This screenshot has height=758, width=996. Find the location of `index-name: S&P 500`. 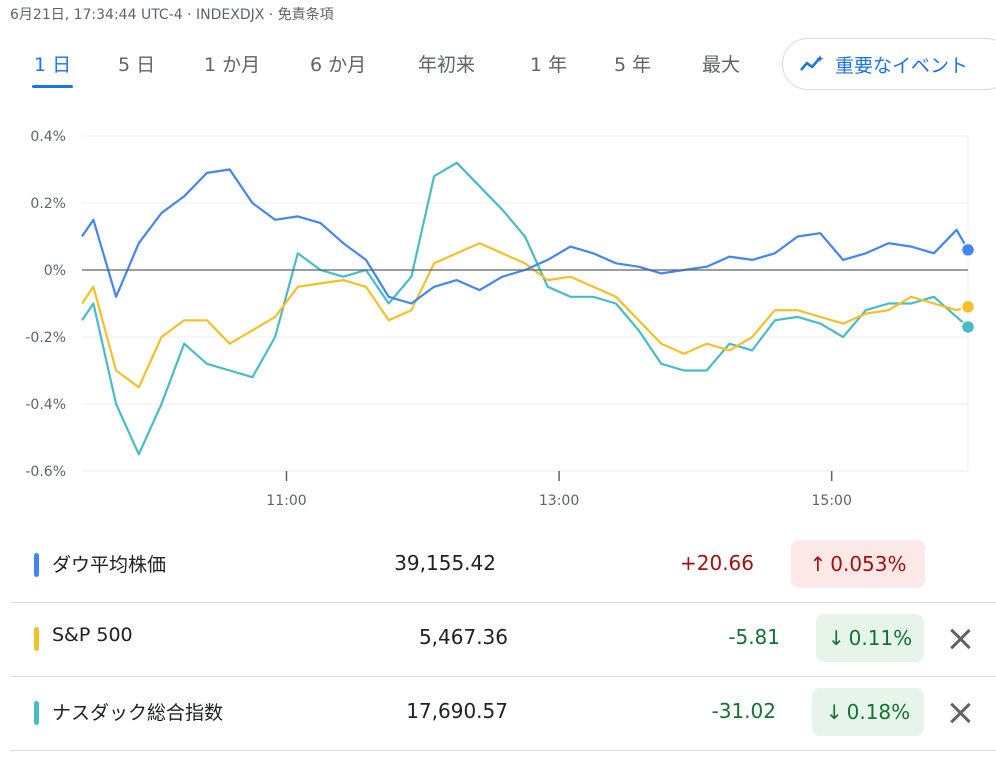

index-name: S&P 500 is located at coordinates (92, 635).